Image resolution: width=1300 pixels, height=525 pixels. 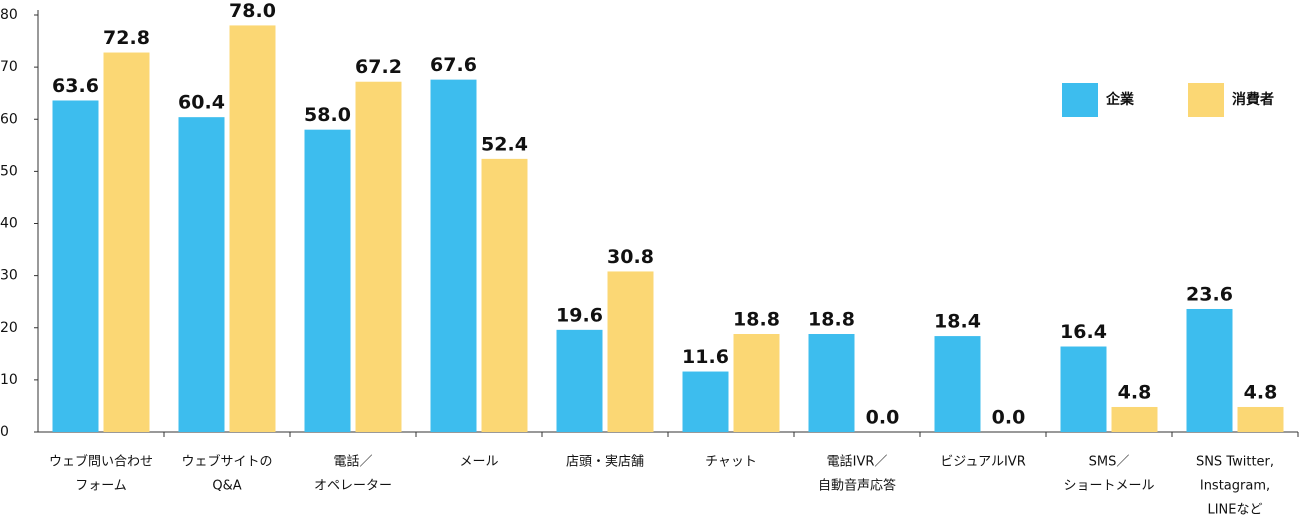 What do you see at coordinates (9, 15) in the screenshot?
I see `y-tick-label: 80` at bounding box center [9, 15].